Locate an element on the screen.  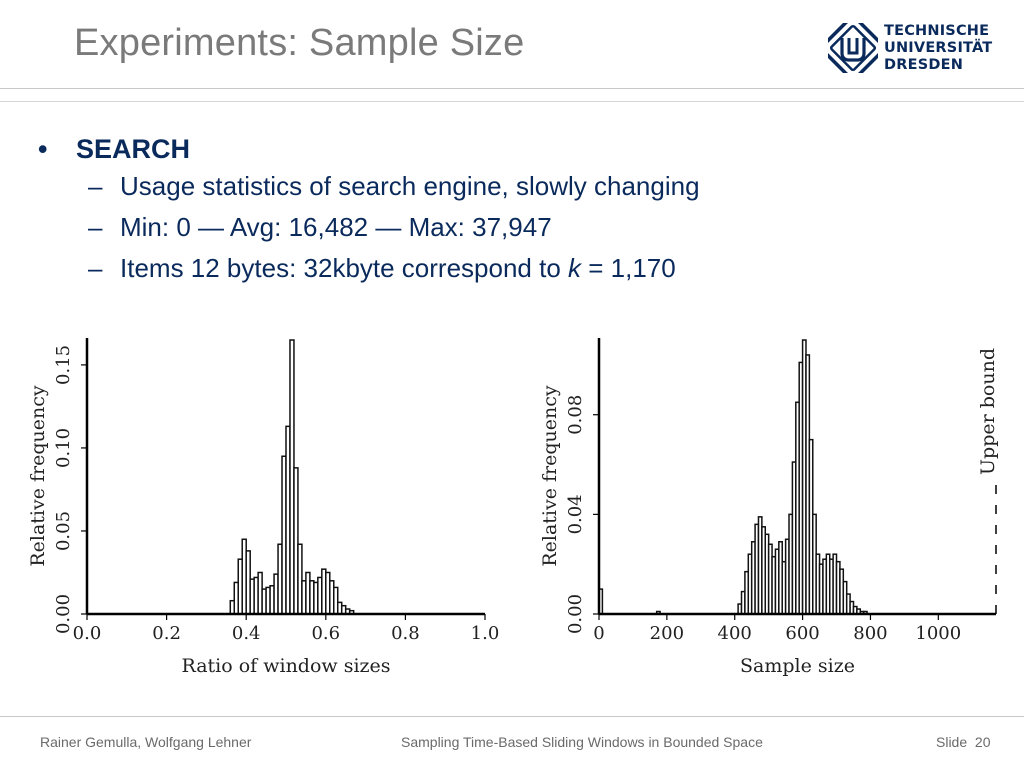
sub-bullet-text: = 1,170 is located at coordinates (628, 268).